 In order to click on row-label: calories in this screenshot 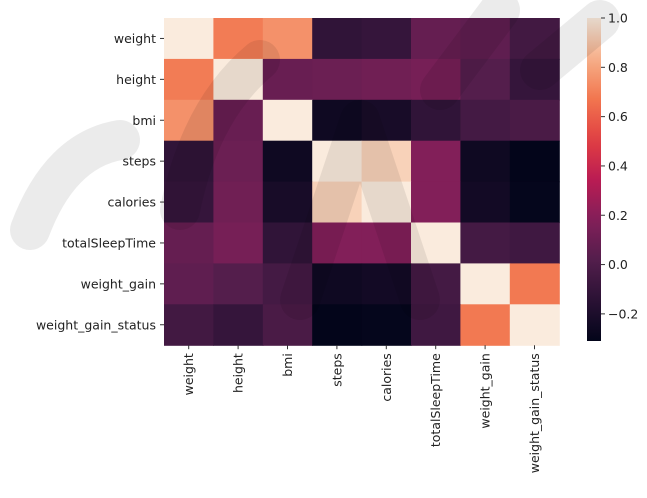, I will do `click(132, 202)`.